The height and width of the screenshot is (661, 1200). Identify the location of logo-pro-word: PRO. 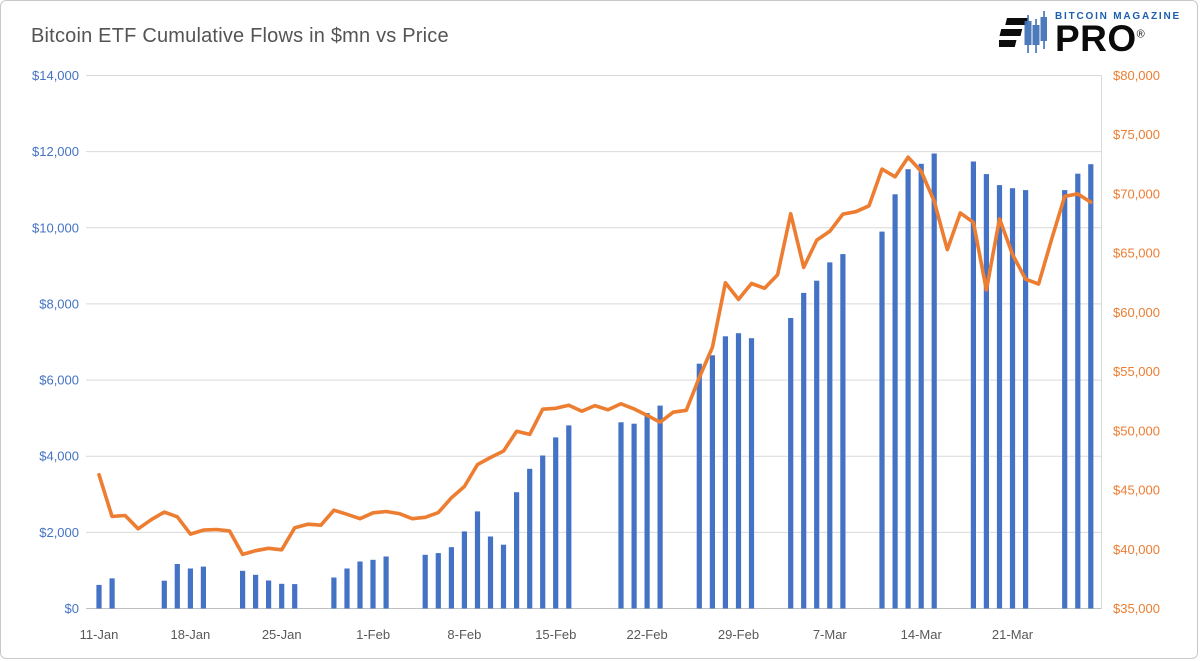
(1095, 39).